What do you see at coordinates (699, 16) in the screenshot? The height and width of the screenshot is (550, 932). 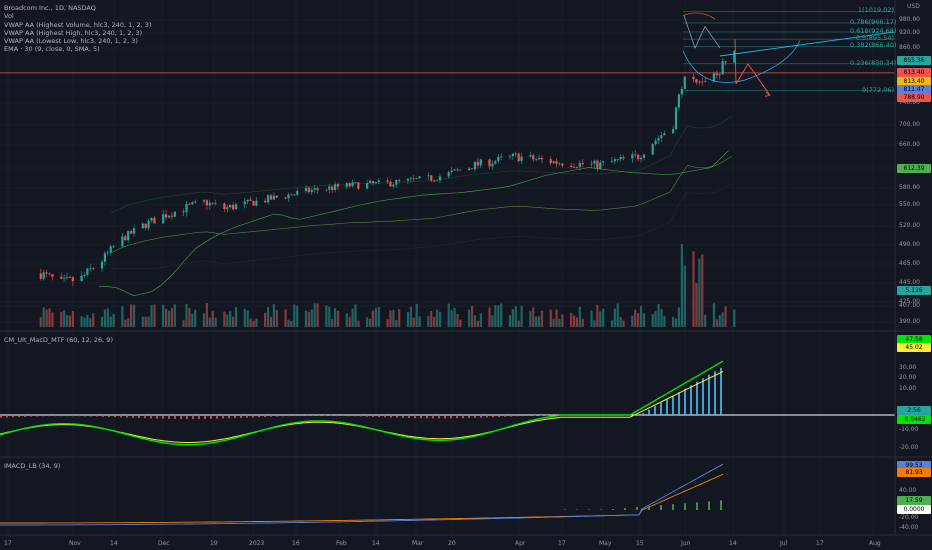 I see `top-arc` at bounding box center [699, 16].